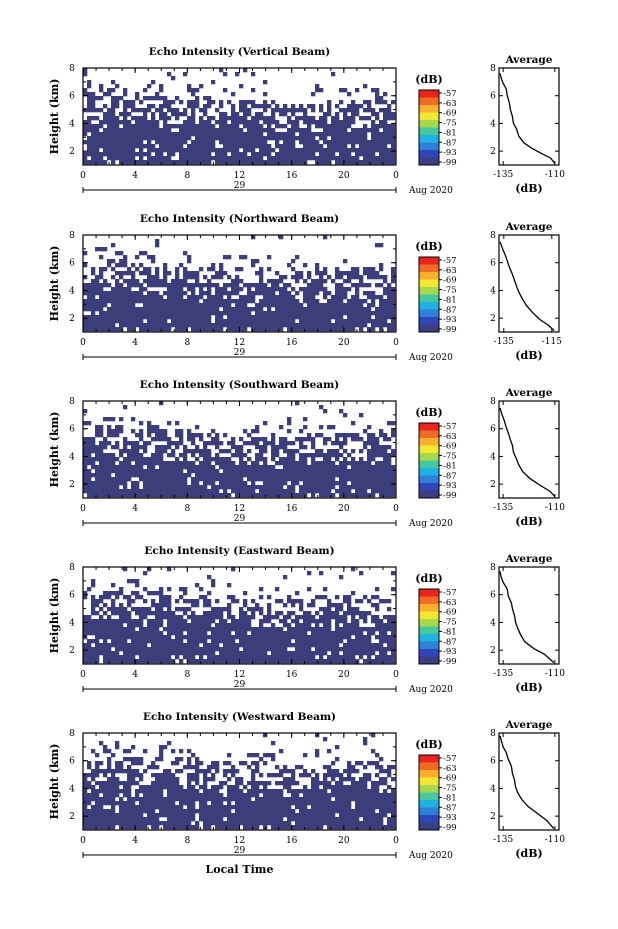 The height and width of the screenshot is (929, 618). I want to click on date-day: 29, so click(240, 519).